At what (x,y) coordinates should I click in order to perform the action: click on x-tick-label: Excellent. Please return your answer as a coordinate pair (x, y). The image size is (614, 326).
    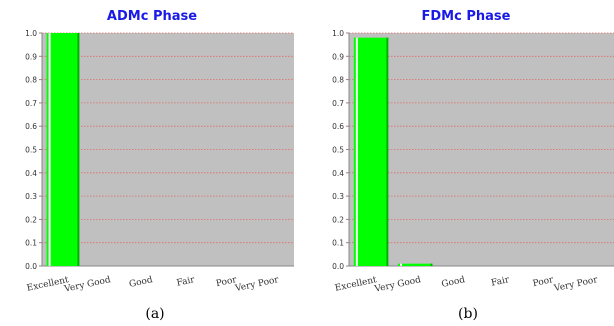
    Looking at the image, I should click on (356, 284).